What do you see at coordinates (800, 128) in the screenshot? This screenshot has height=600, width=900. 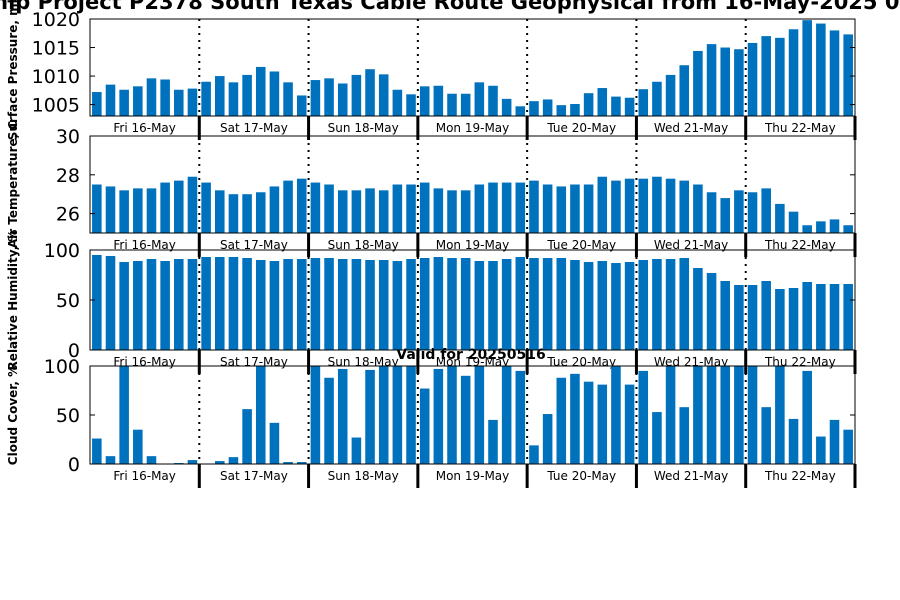 I see `day-label: Thu 22-May` at bounding box center [800, 128].